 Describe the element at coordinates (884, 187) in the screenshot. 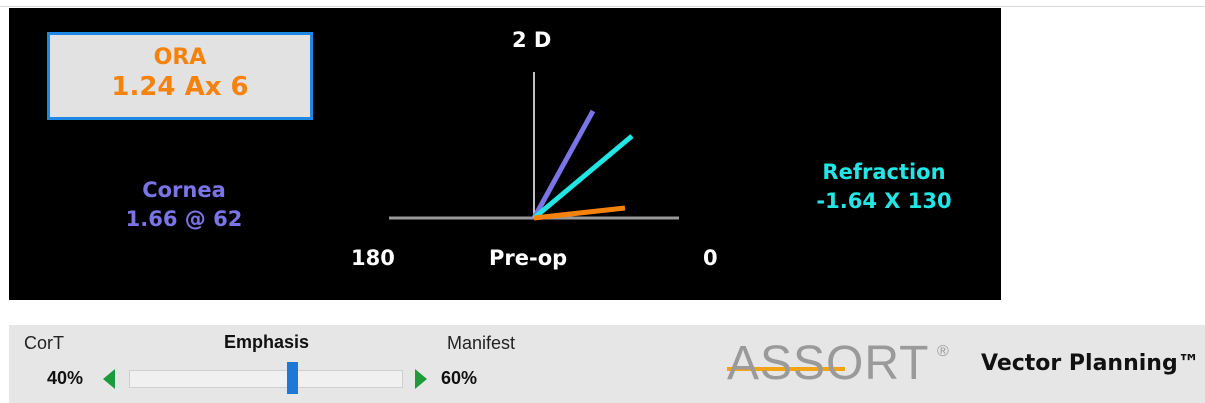

I see `refraction-readout: Refraction -1.64 X 130` at that location.